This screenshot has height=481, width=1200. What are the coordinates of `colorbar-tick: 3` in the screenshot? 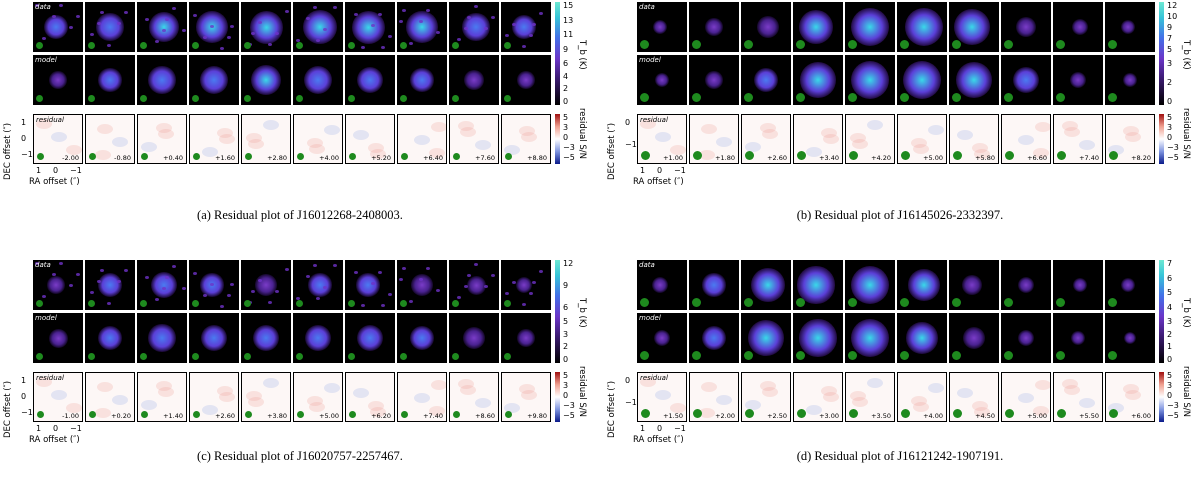 It's located at (566, 127).